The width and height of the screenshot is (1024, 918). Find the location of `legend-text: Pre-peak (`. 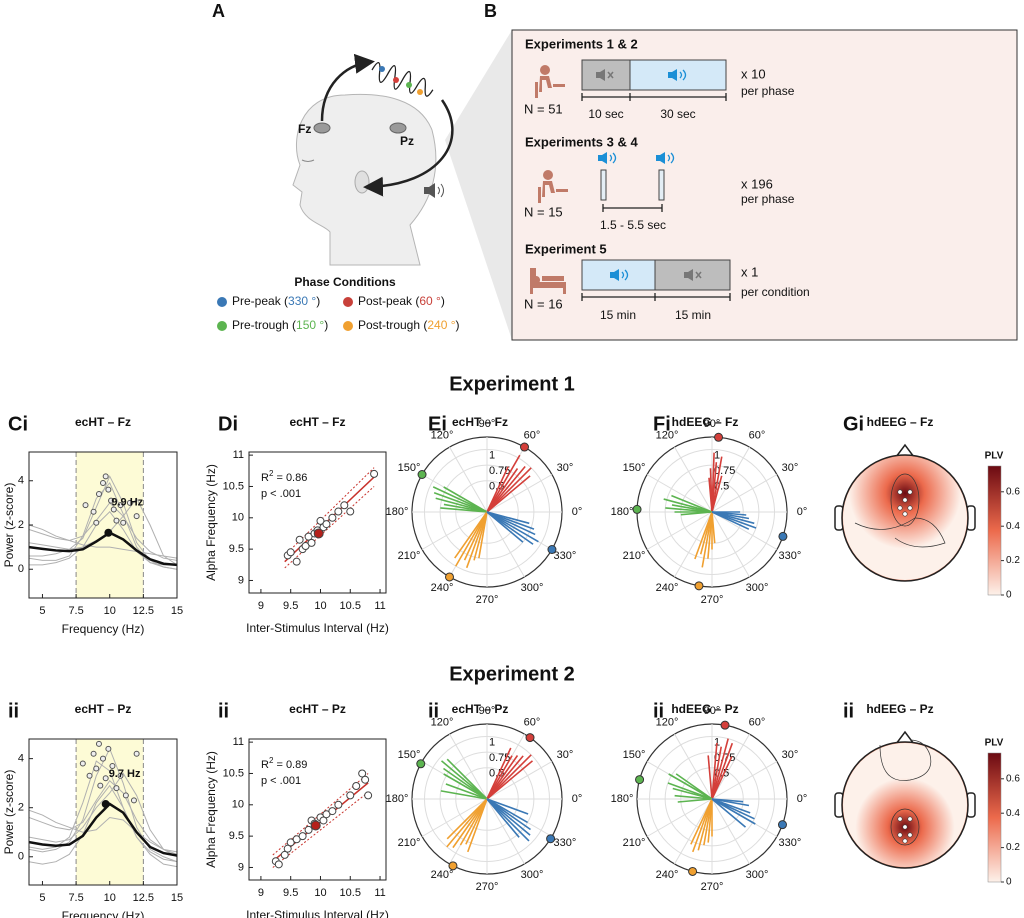

legend-text: Pre-peak ( is located at coordinates (260, 301).